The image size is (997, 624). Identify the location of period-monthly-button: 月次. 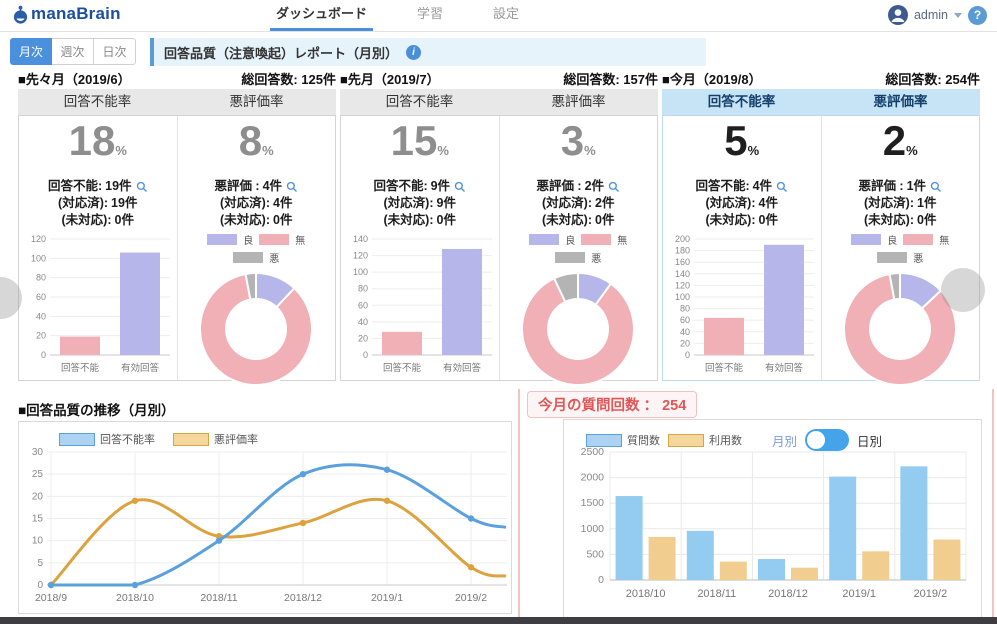
(31, 51).